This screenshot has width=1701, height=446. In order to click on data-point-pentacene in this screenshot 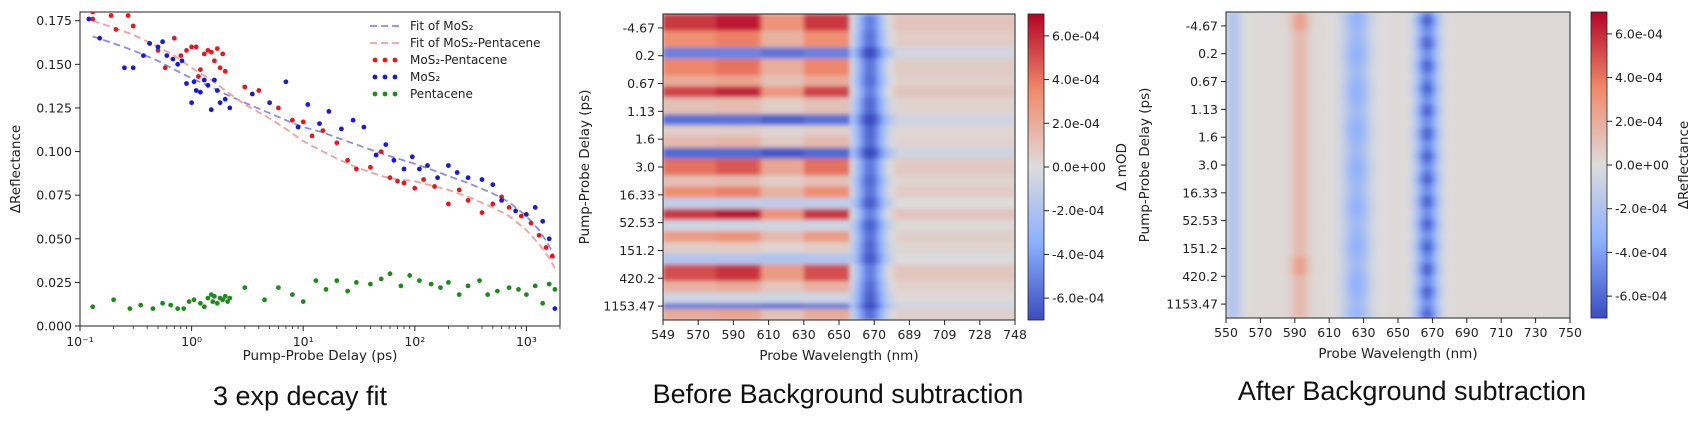, I will do `click(419, 280)`.